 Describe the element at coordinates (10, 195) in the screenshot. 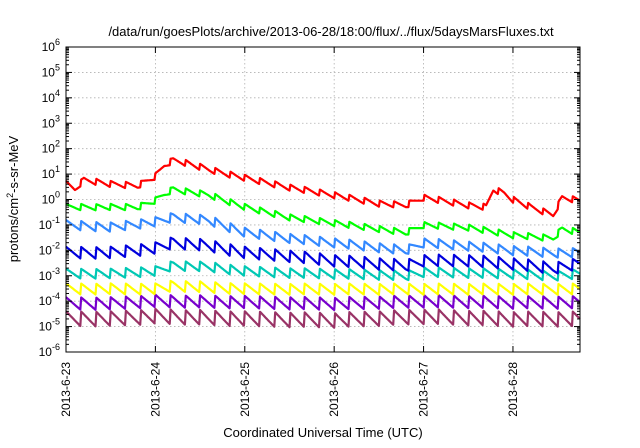

I see `y-axis-title-exp: 2` at that location.